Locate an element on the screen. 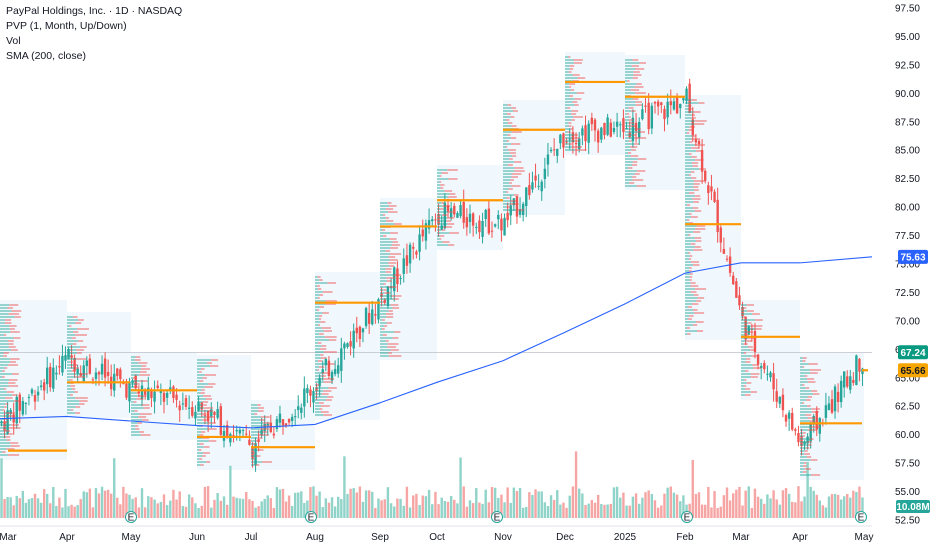 The image size is (932, 550). legend-pvp: PVP (1, Month, Up/Down) is located at coordinates (66, 26).